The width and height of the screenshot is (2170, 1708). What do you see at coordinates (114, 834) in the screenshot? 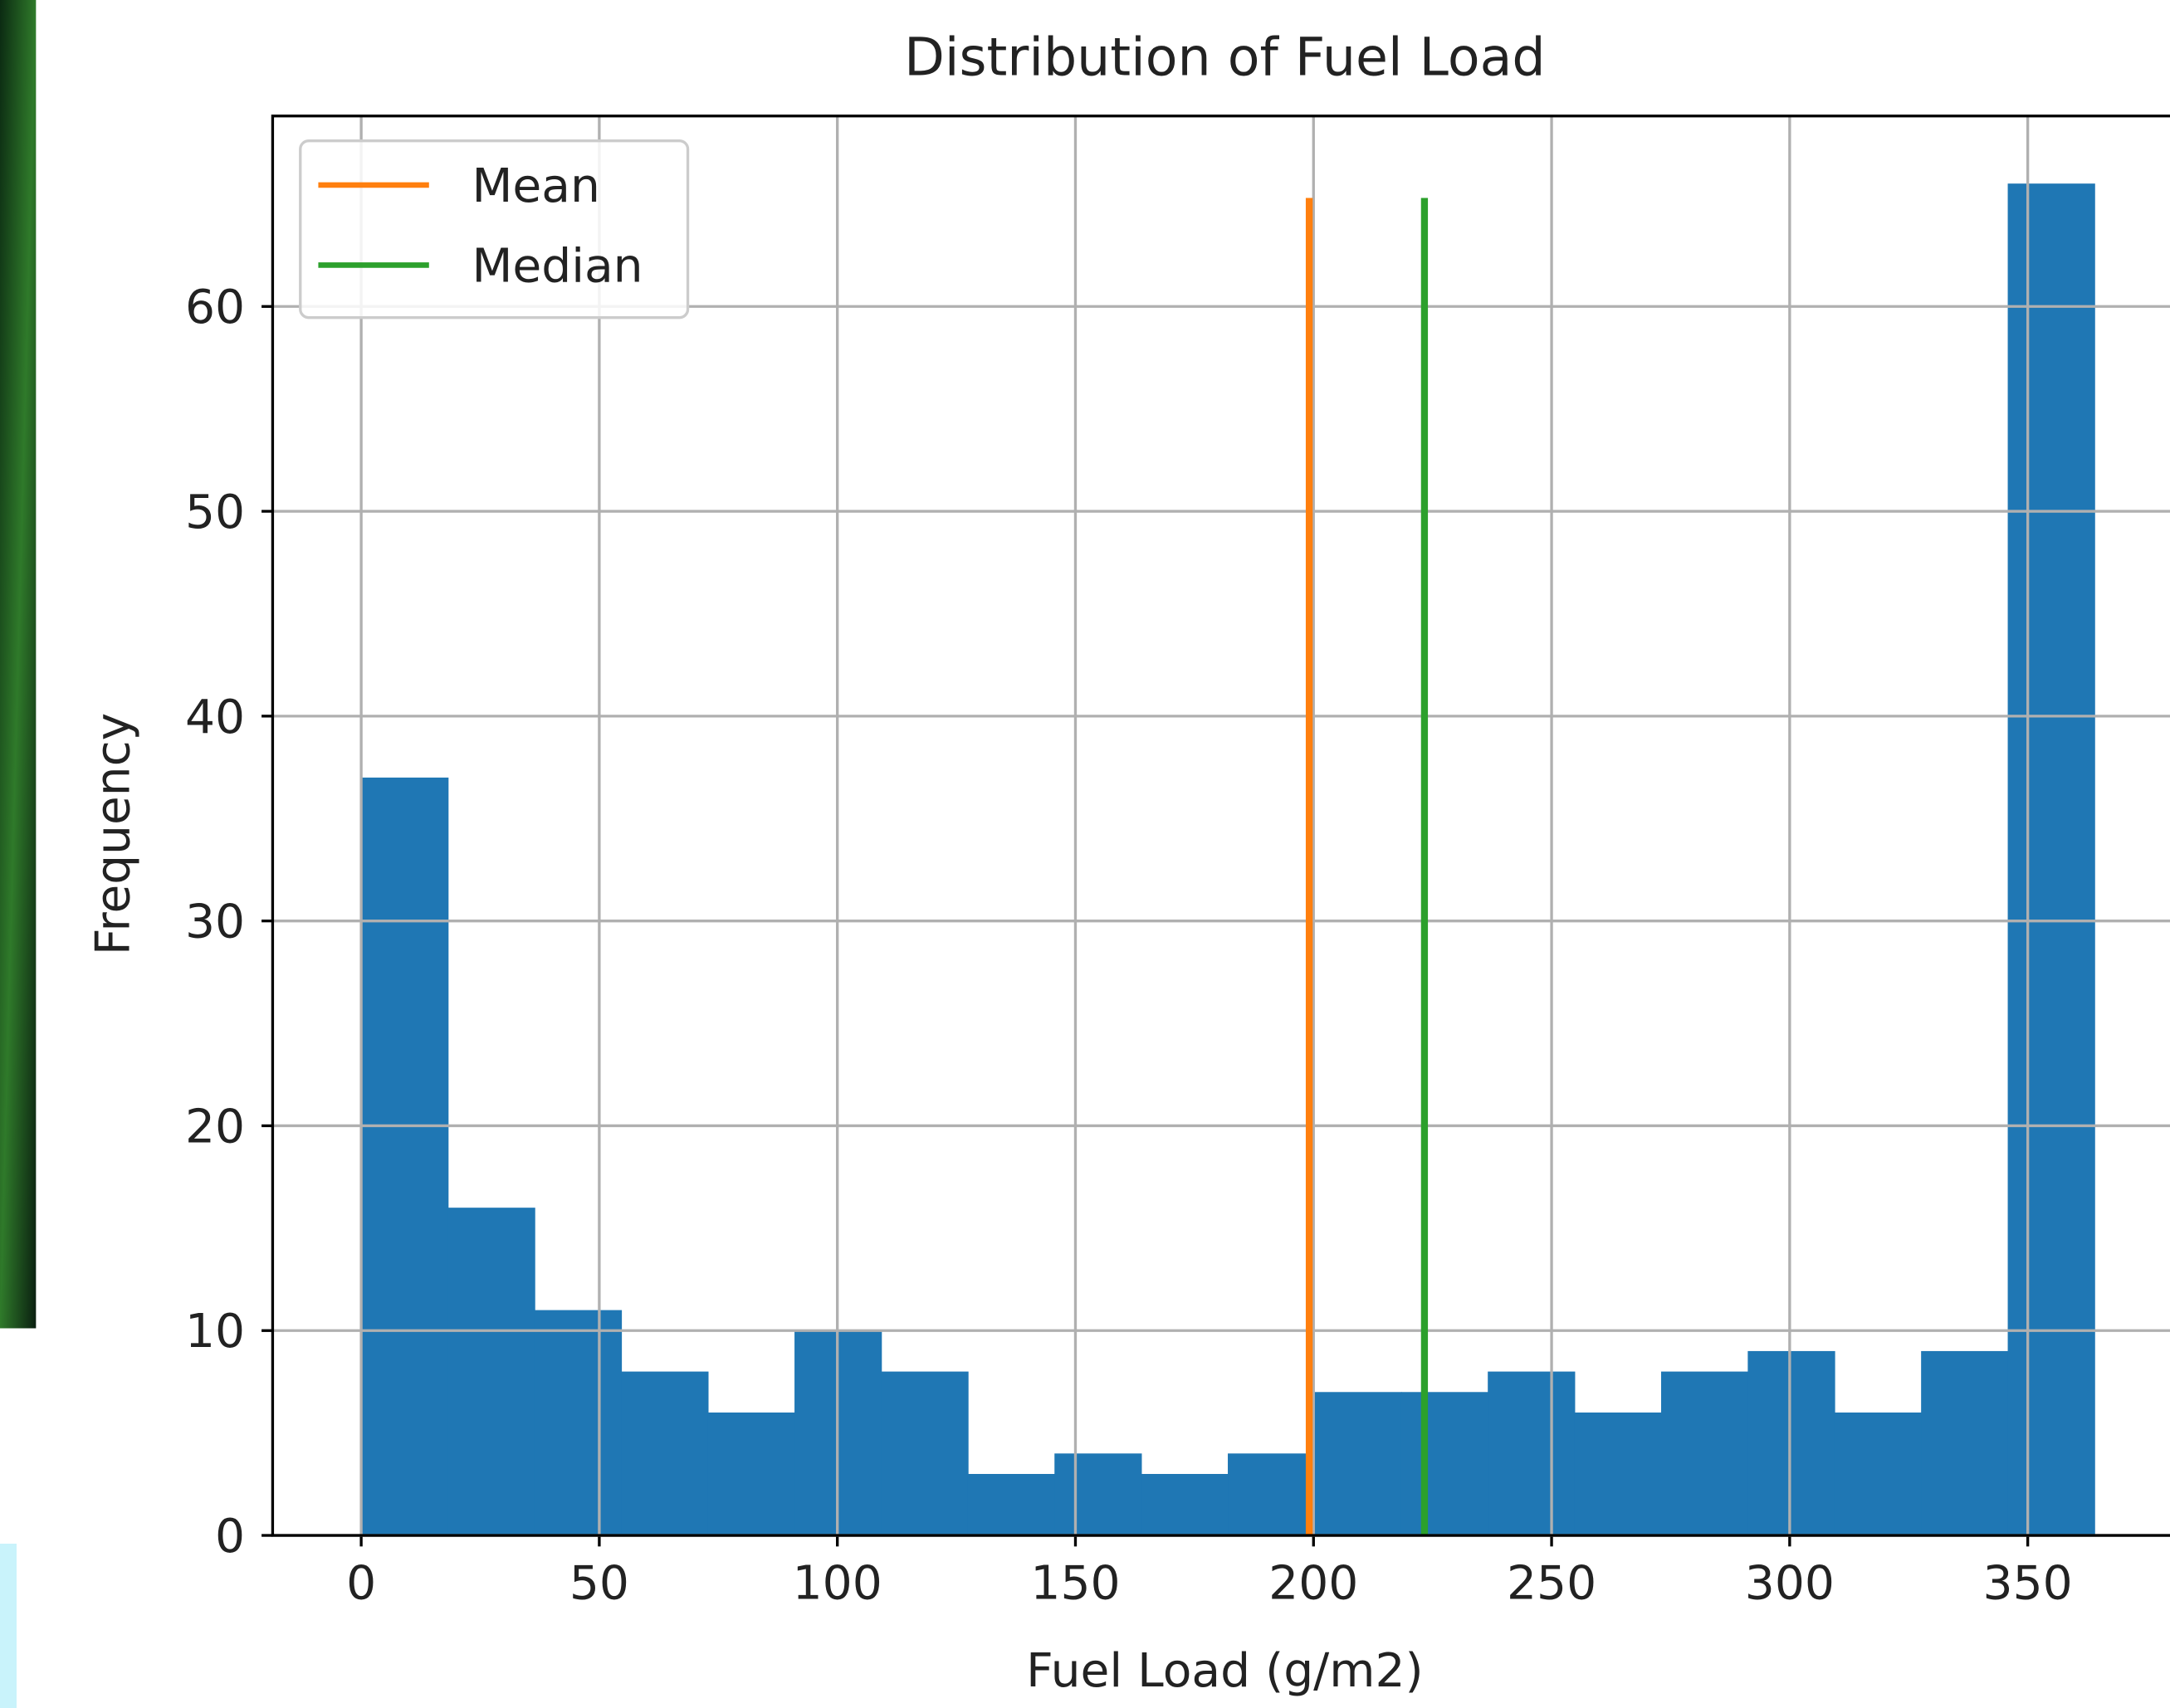
I see `y-axis-label: Frequency` at bounding box center [114, 834].